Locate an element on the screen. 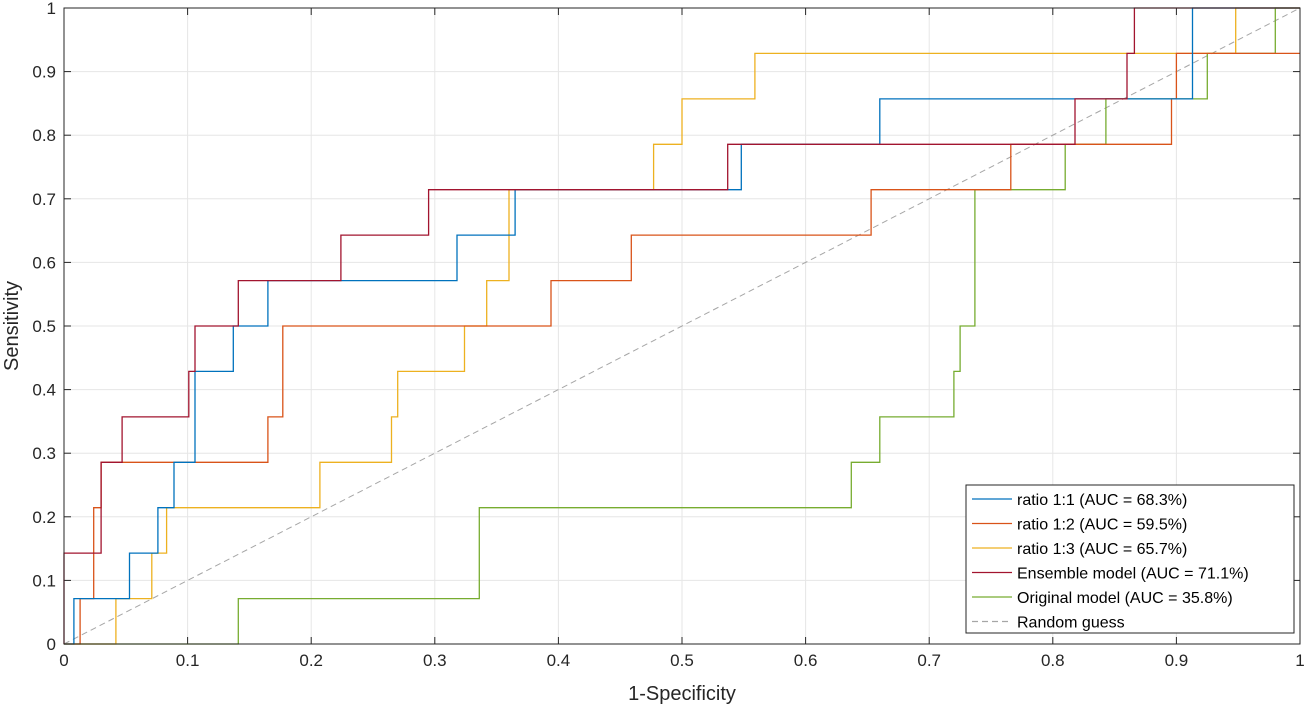  legend-entry: Random guess is located at coordinates (1071, 623).